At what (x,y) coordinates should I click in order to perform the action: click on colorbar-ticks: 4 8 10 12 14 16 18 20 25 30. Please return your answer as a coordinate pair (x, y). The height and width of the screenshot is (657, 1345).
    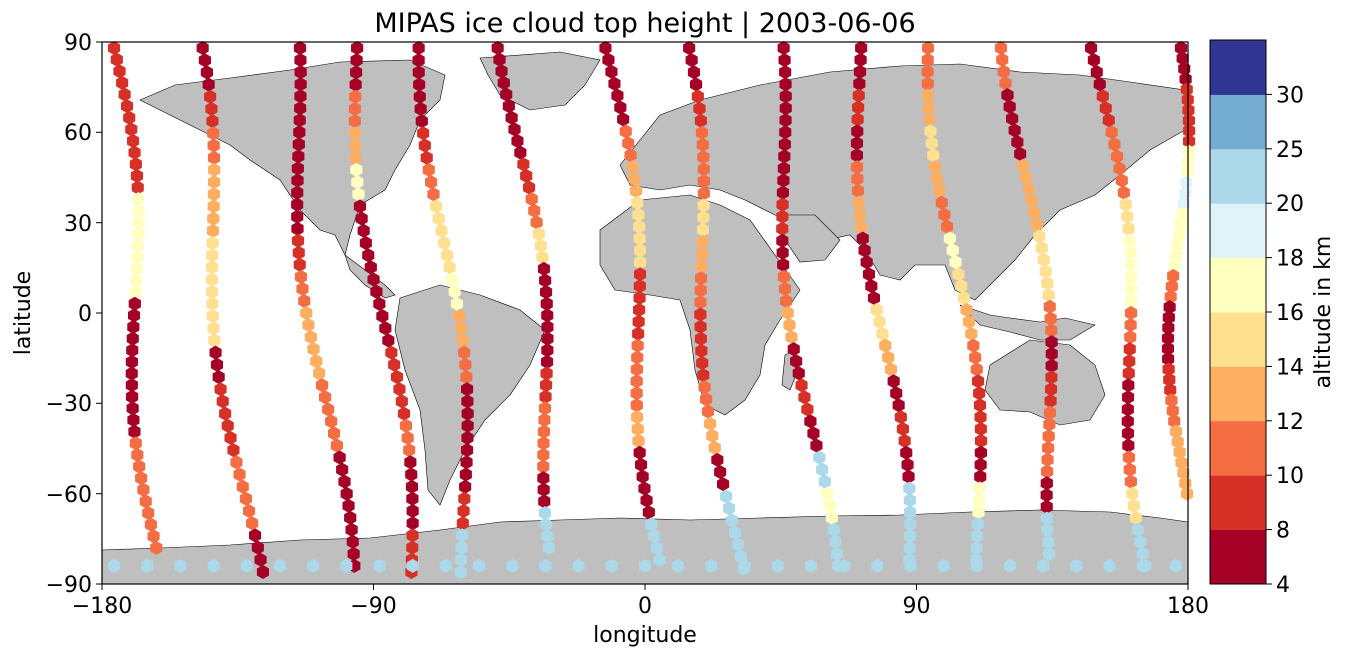
    Looking at the image, I should click on (1285, 340).